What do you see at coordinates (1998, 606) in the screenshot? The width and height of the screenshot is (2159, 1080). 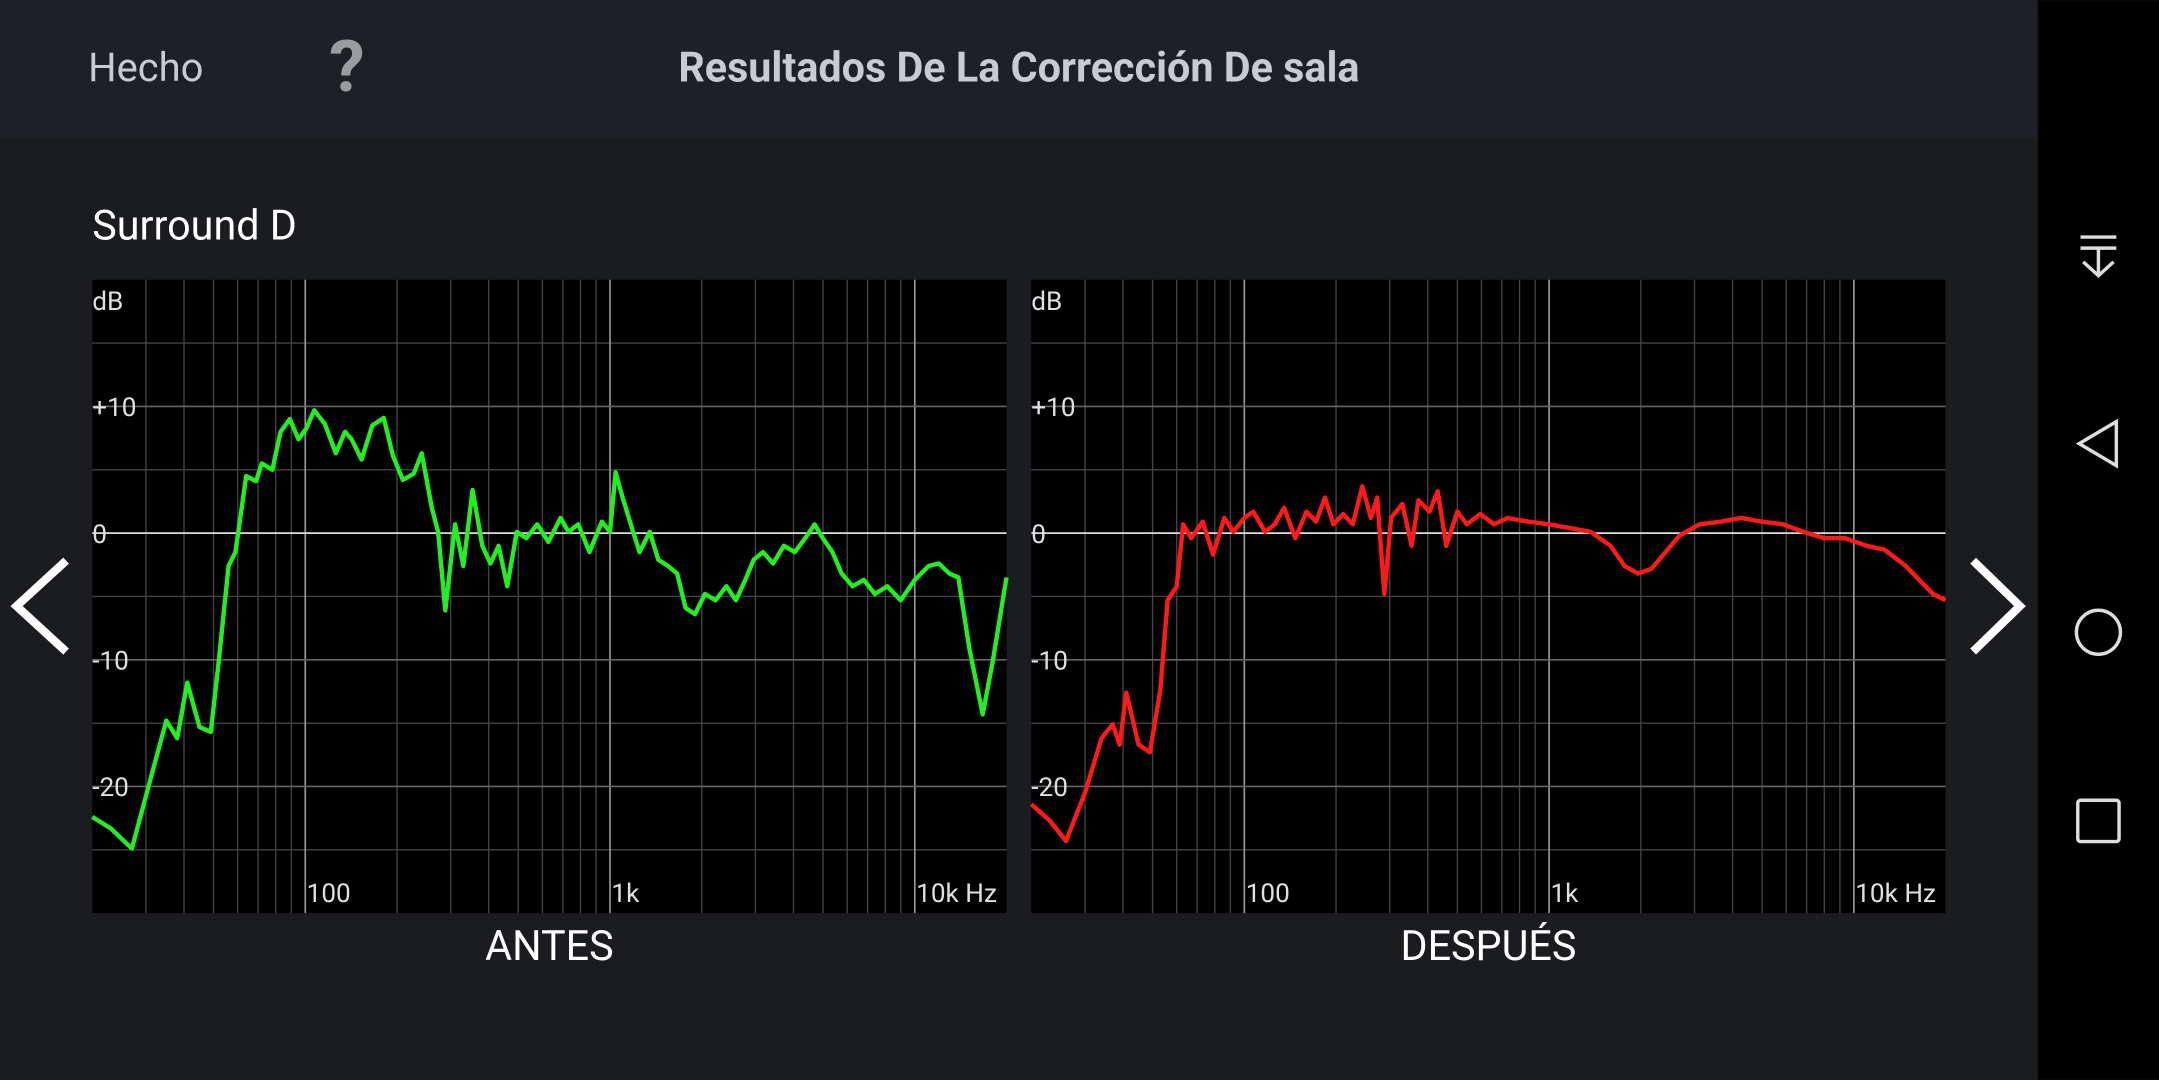 I see `next-arrow` at bounding box center [1998, 606].